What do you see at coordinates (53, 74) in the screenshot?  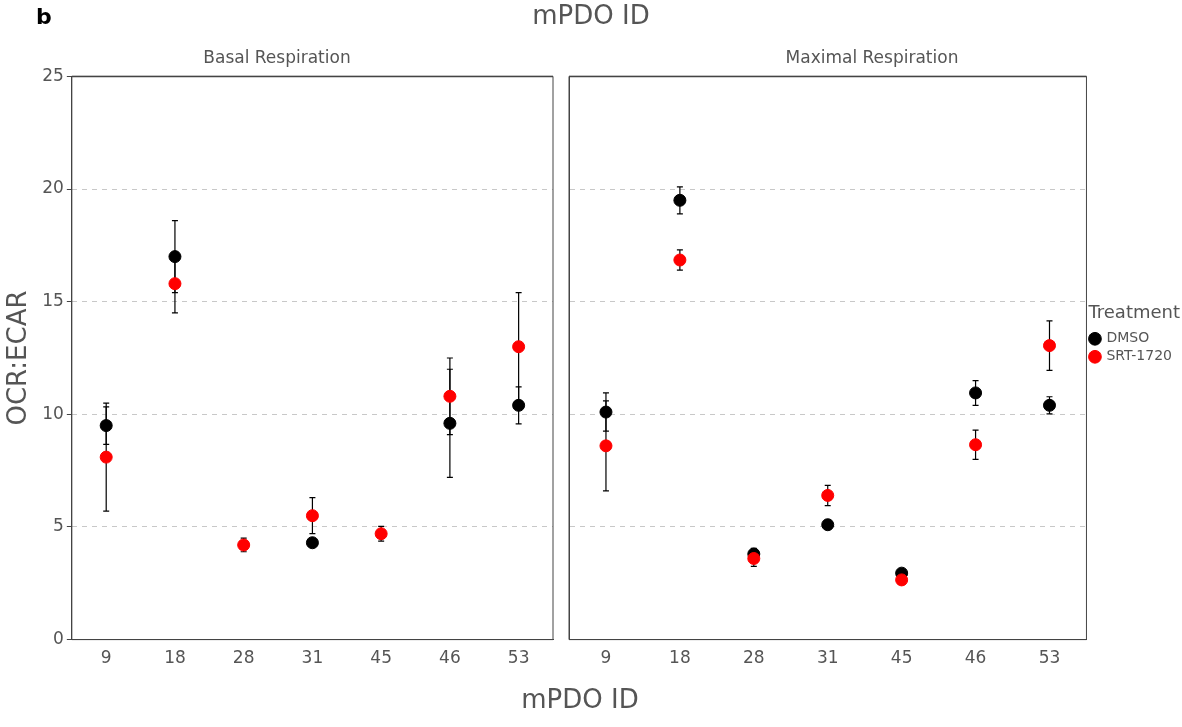 I see `y-tick-label: 25` at bounding box center [53, 74].